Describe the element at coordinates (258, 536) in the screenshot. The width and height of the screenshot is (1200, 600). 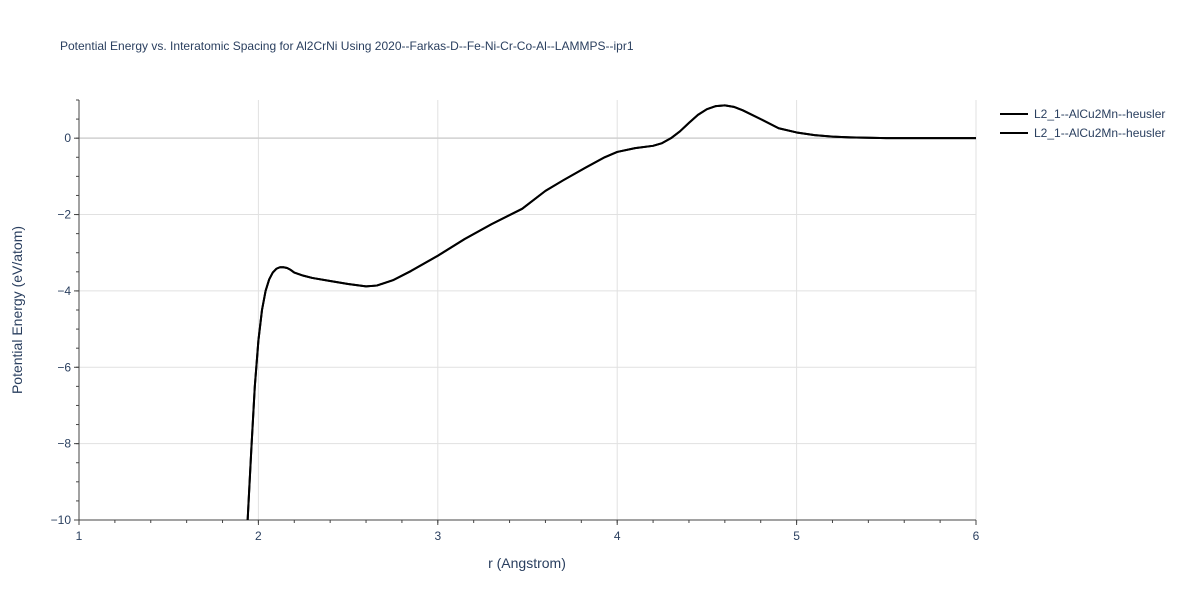
I see `x-tick-label: 2` at that location.